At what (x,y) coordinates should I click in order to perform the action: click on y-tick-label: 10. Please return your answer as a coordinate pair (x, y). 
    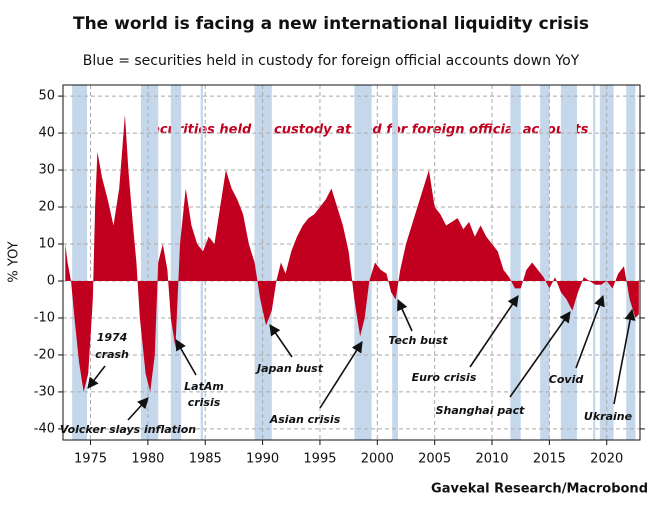
    Looking at the image, I should click on (46, 244).